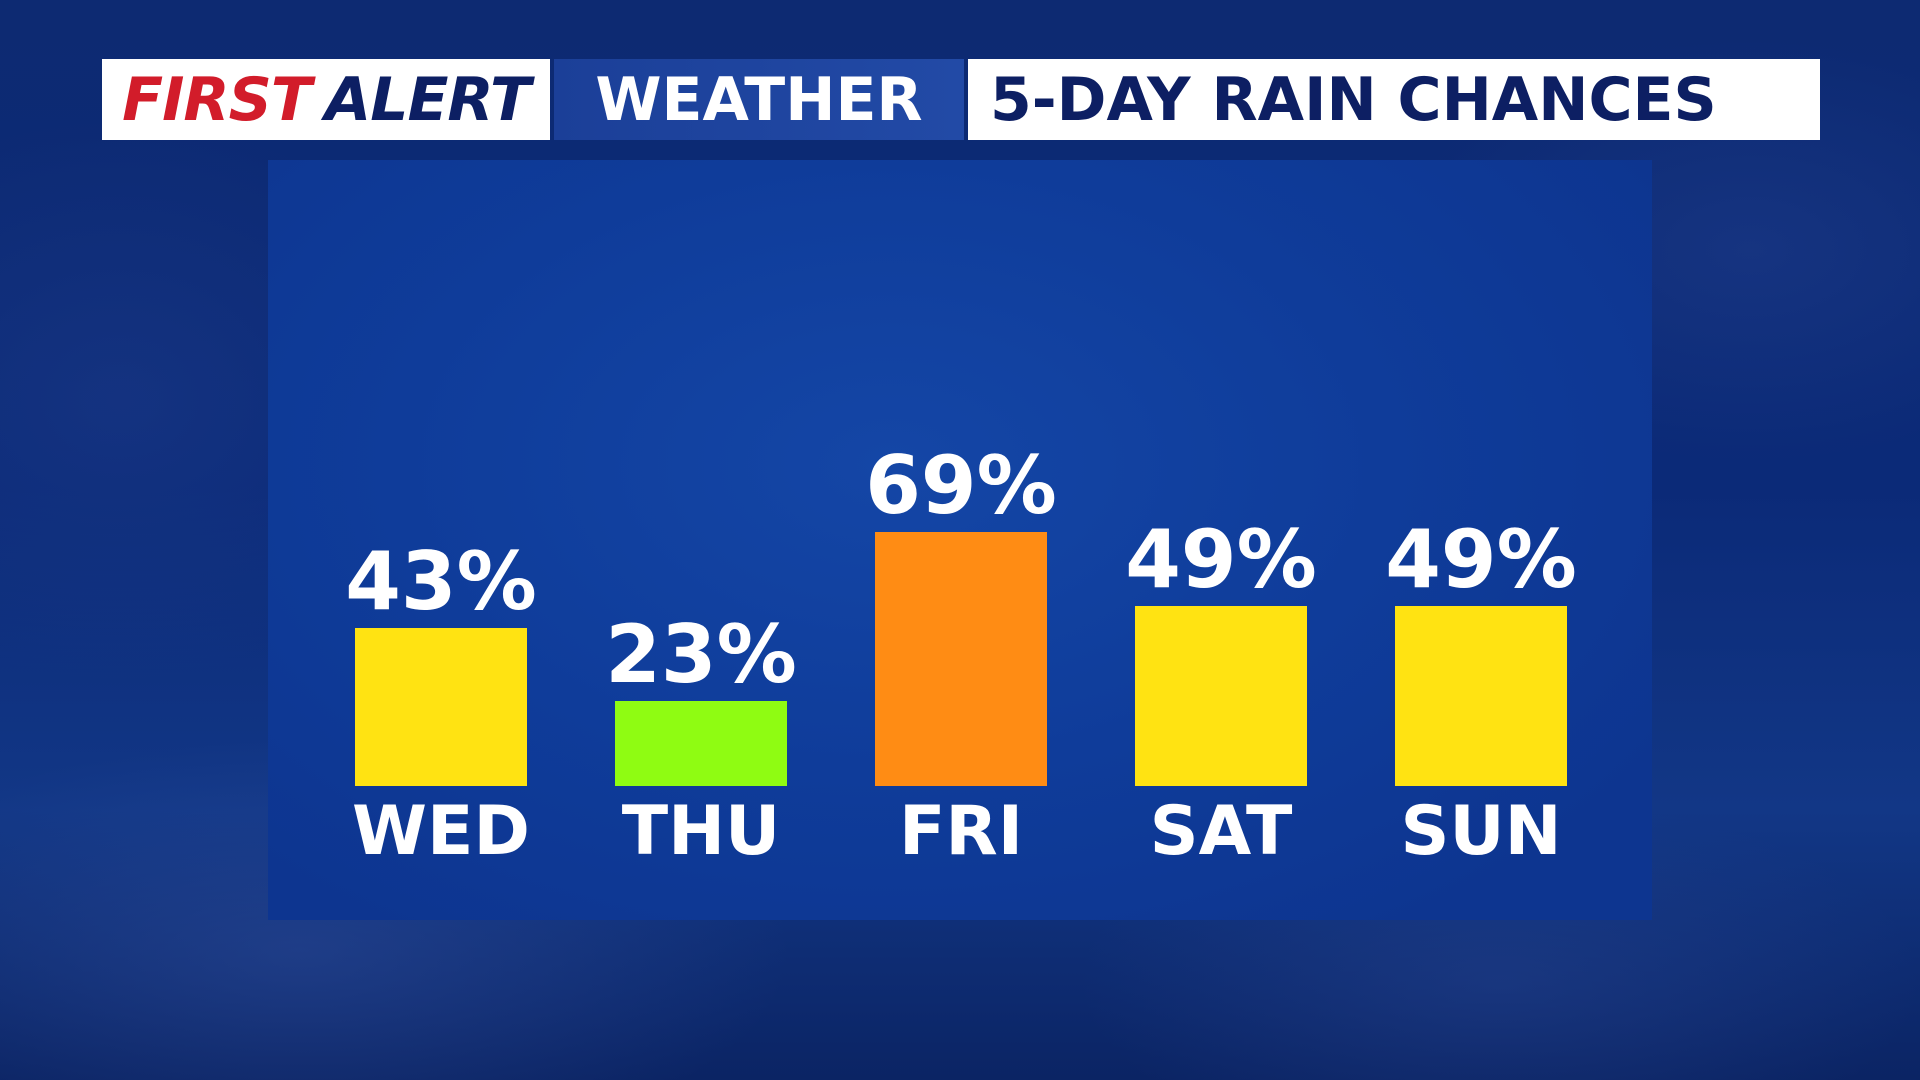  I want to click on day-label-sat: SAT, so click(1221, 831).